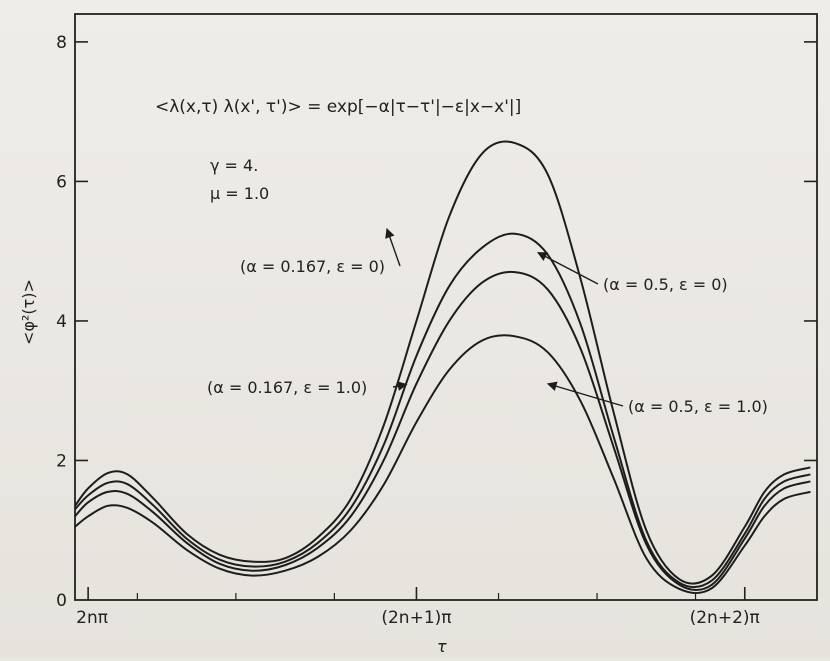 This screenshot has height=661, width=830. I want to click on series-annotation-label: (α = 0.5, ε = 1.0), so click(698, 406).